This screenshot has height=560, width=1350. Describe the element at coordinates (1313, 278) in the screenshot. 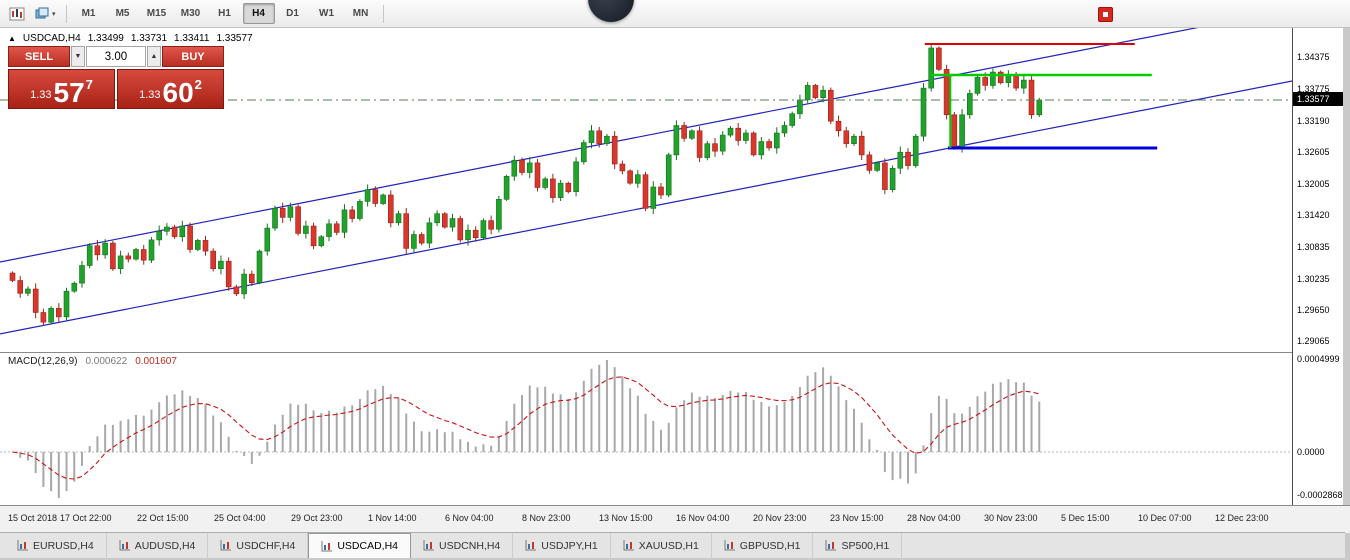

I see `price-axis-label: 1.30235` at that location.